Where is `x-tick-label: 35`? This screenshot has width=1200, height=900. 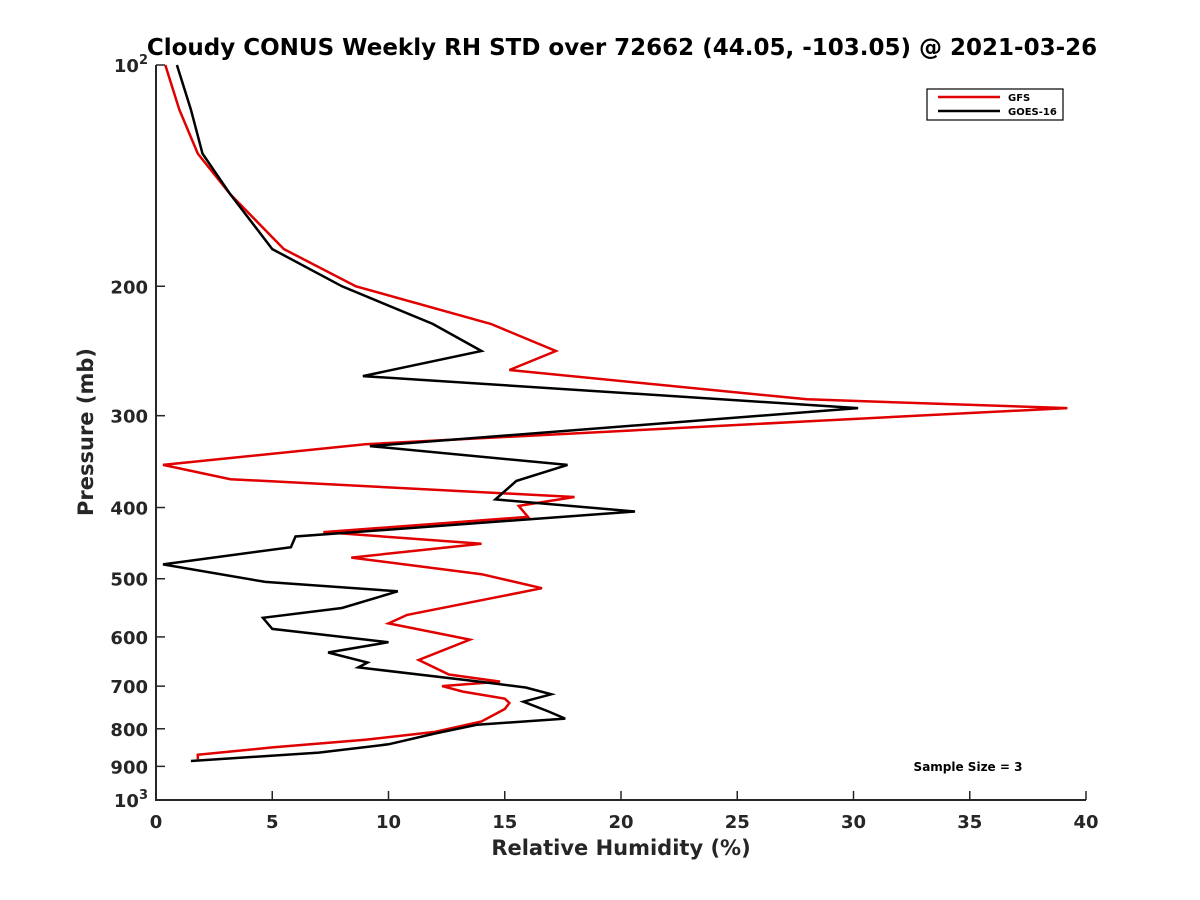
x-tick-label: 35 is located at coordinates (969, 822).